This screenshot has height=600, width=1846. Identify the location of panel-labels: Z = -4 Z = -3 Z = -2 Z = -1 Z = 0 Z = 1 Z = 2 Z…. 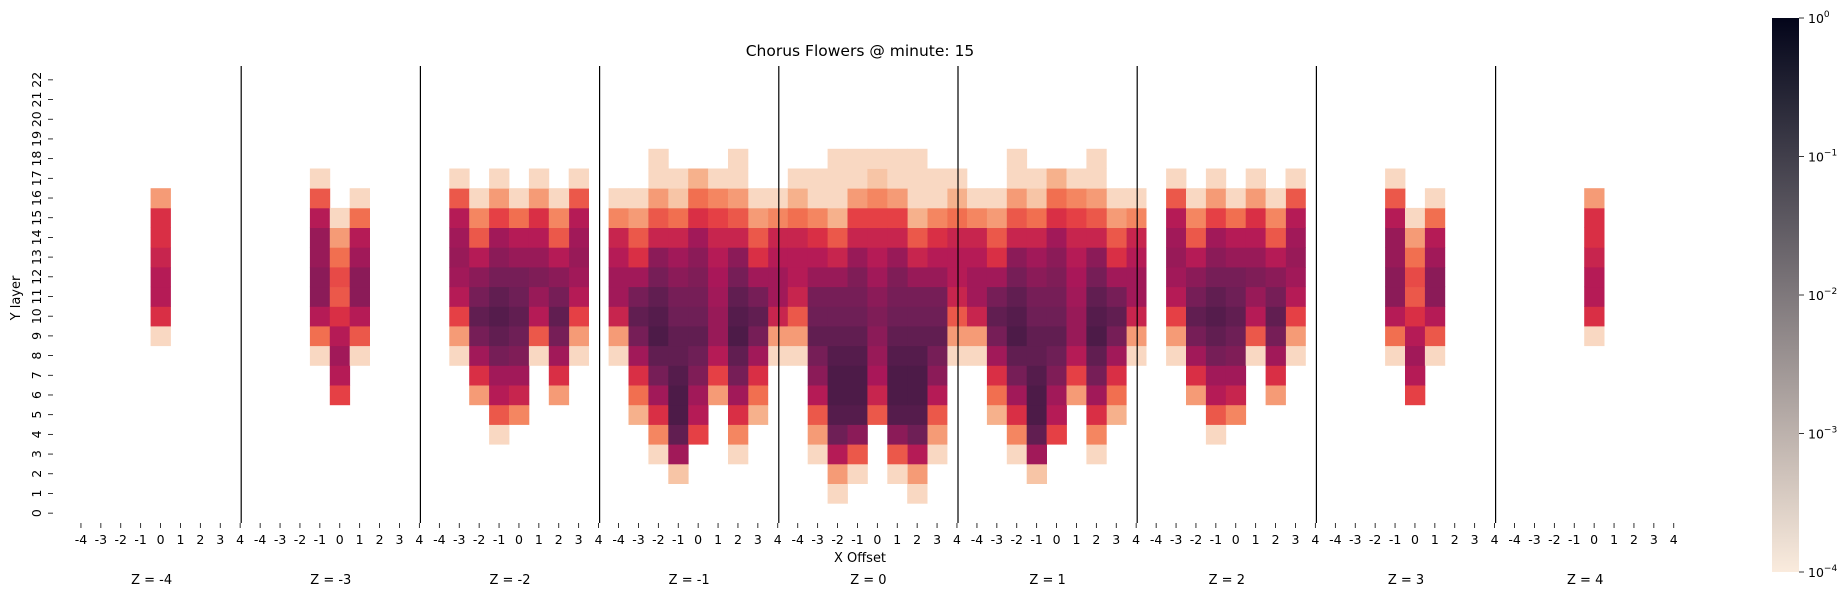
(867, 580).